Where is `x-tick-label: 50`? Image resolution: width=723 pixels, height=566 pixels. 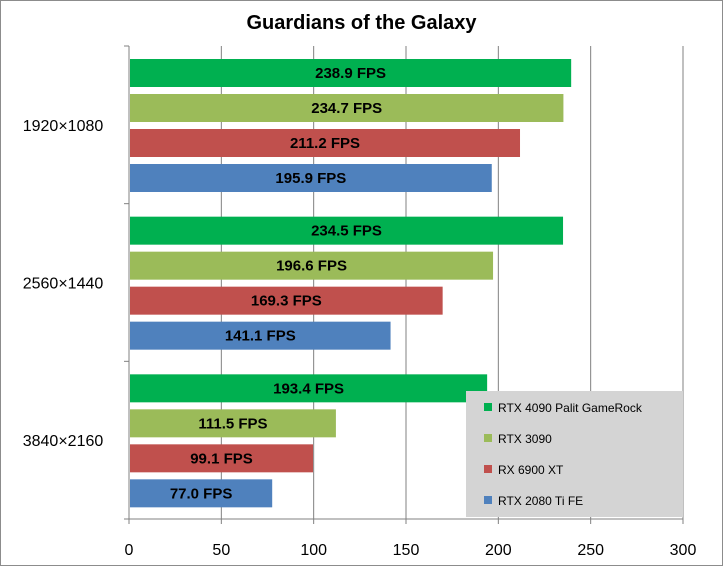
x-tick-label: 50 is located at coordinates (221, 550).